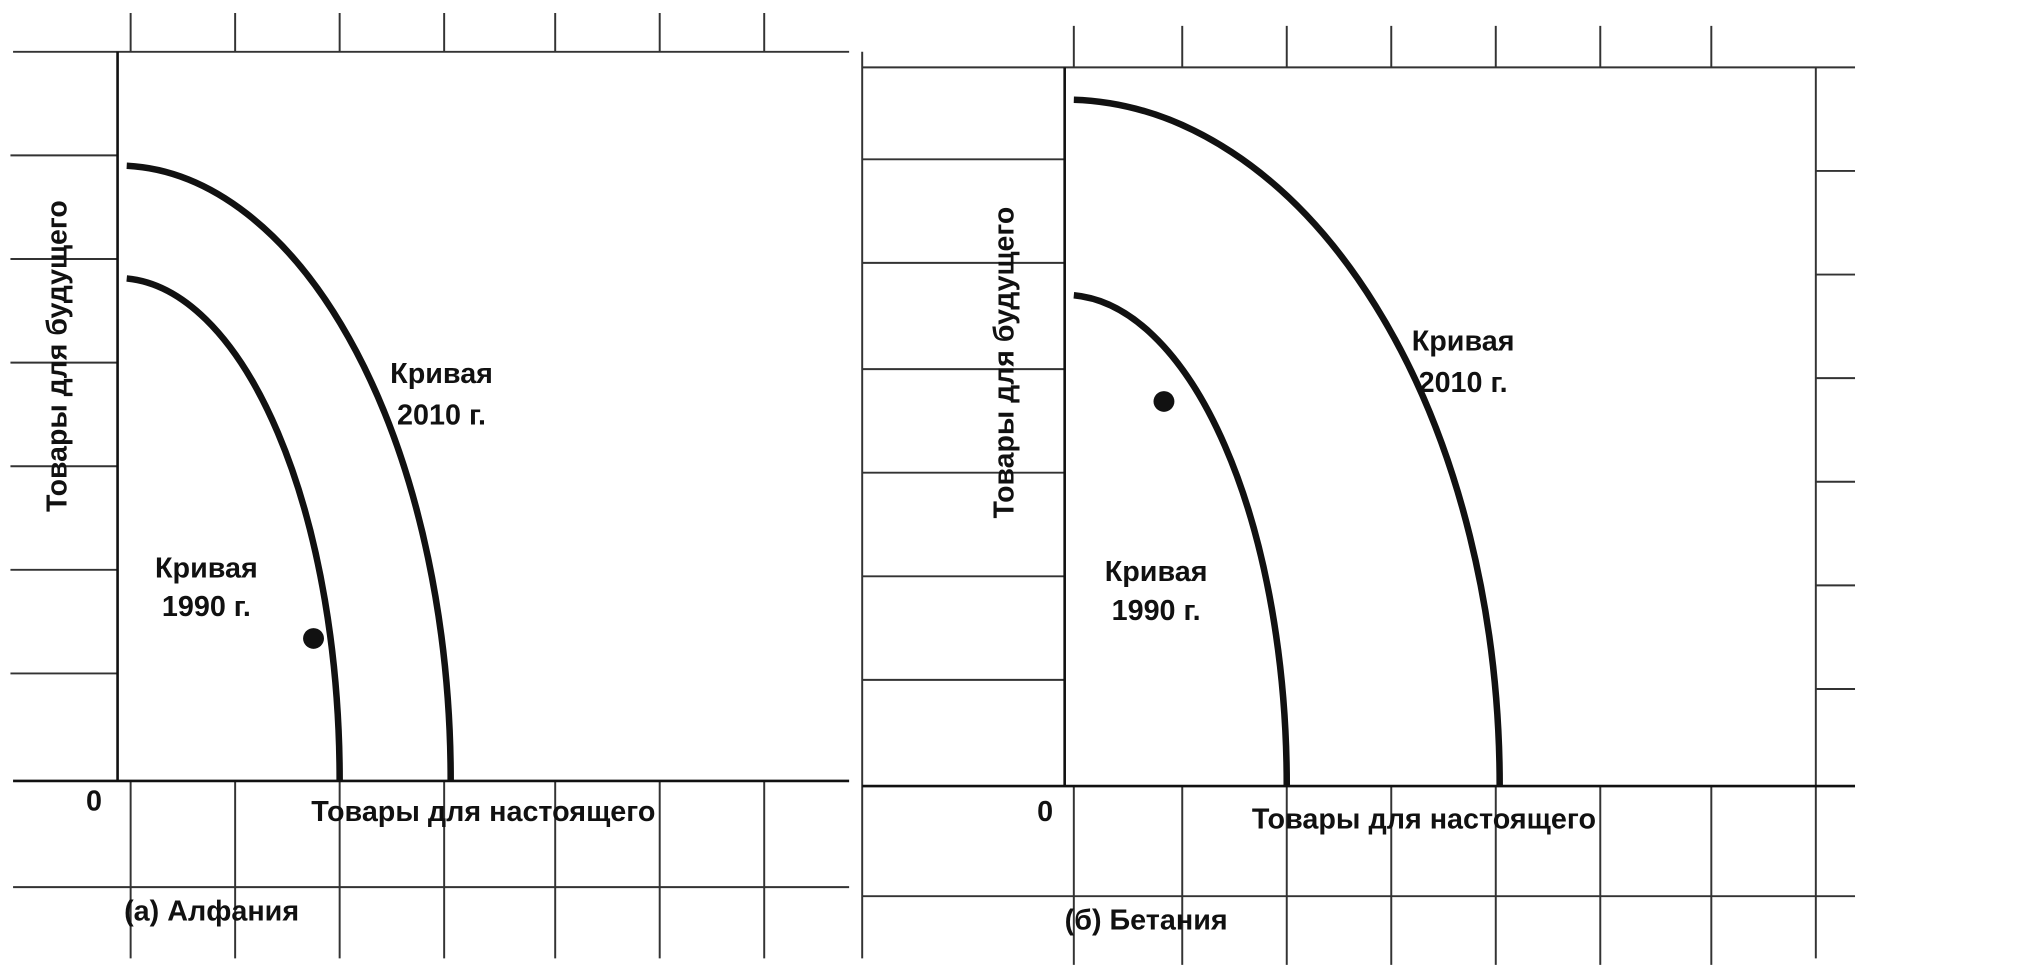  I want to click on curve-2010, so click(290, 471).